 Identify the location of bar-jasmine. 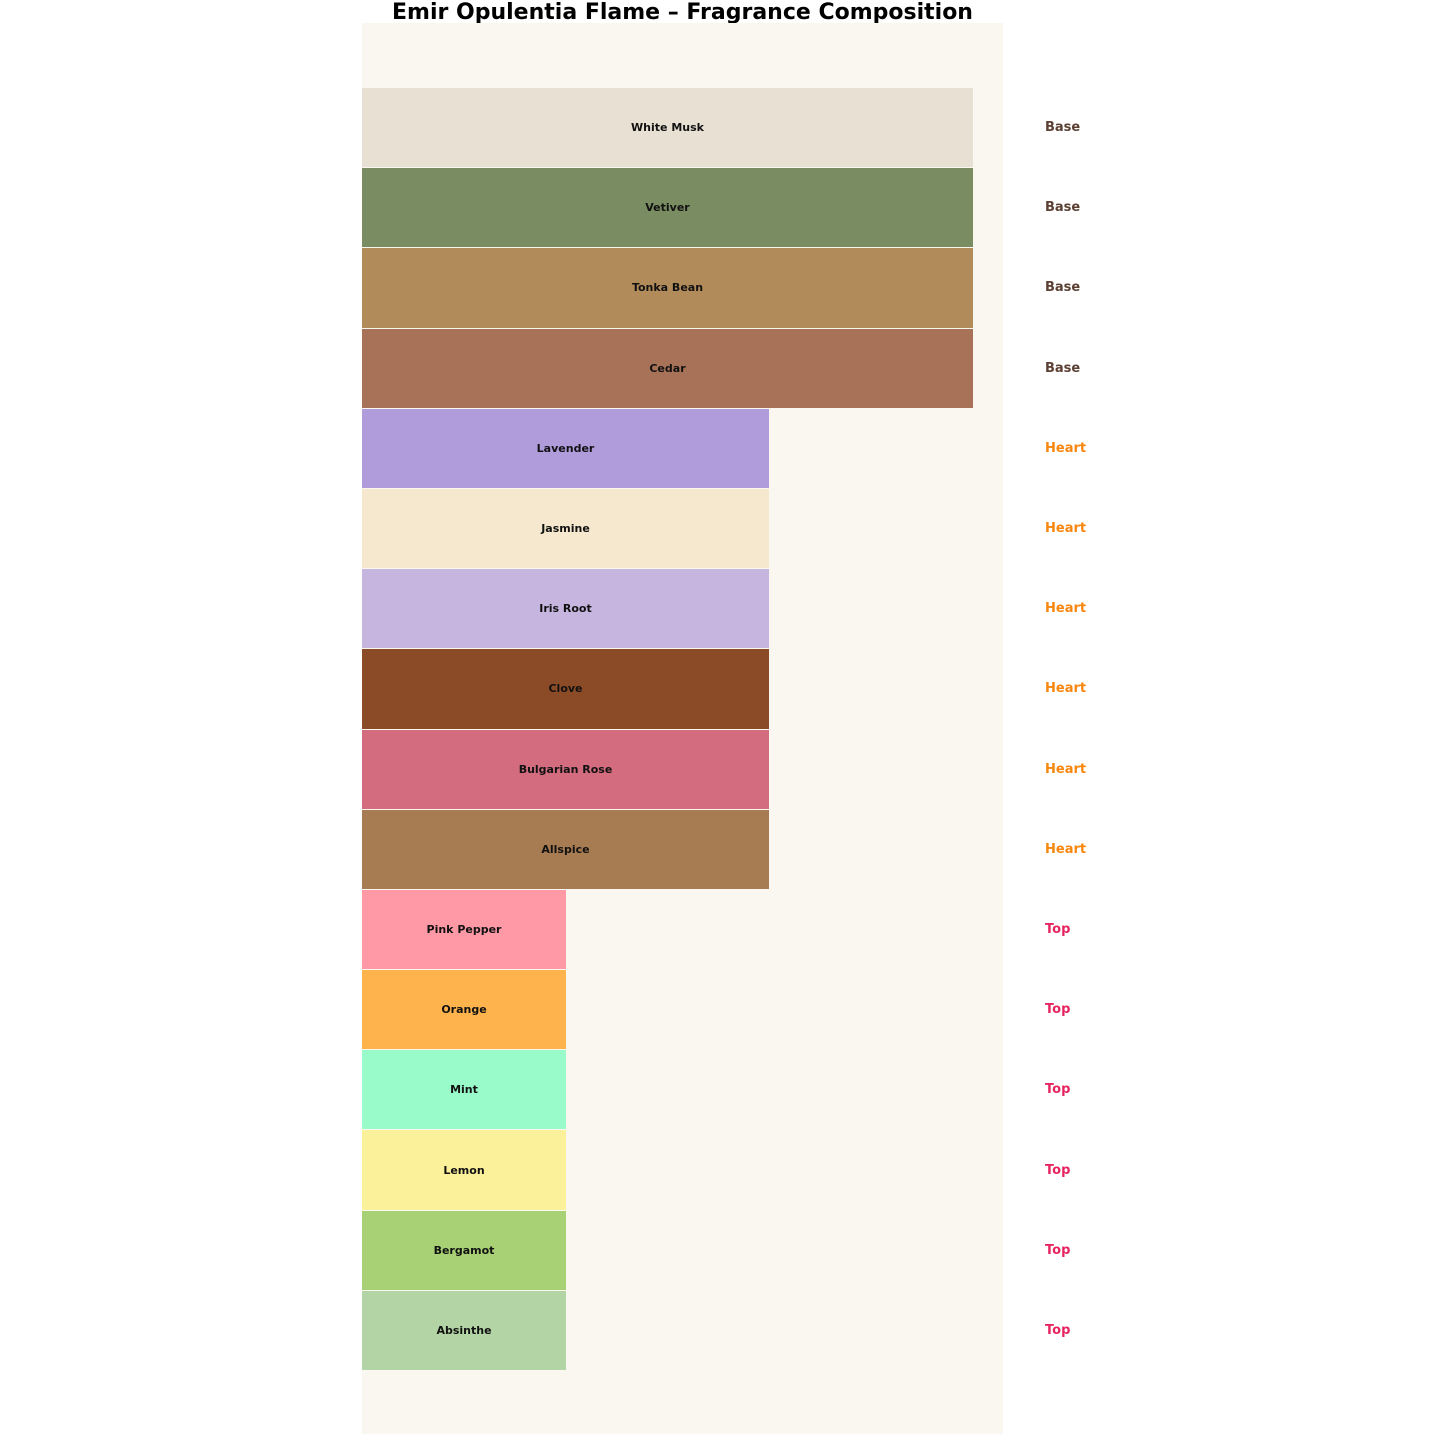
(565, 528).